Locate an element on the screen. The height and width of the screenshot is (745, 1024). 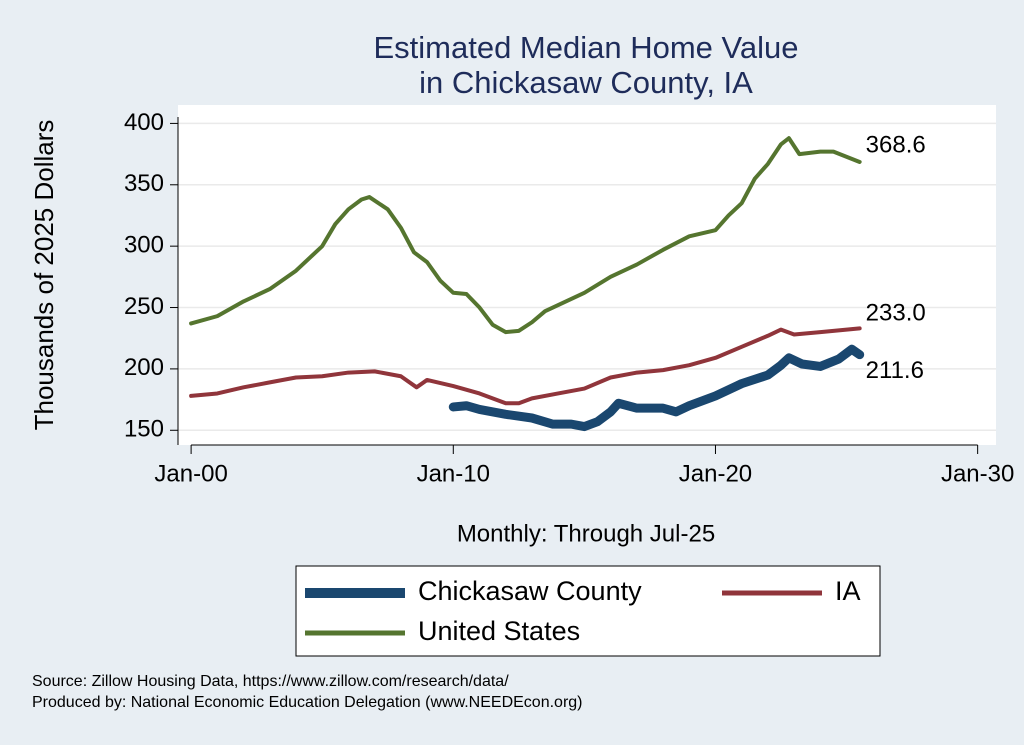
chart-title: Estimated Median Home Value is located at coordinates (585, 47).